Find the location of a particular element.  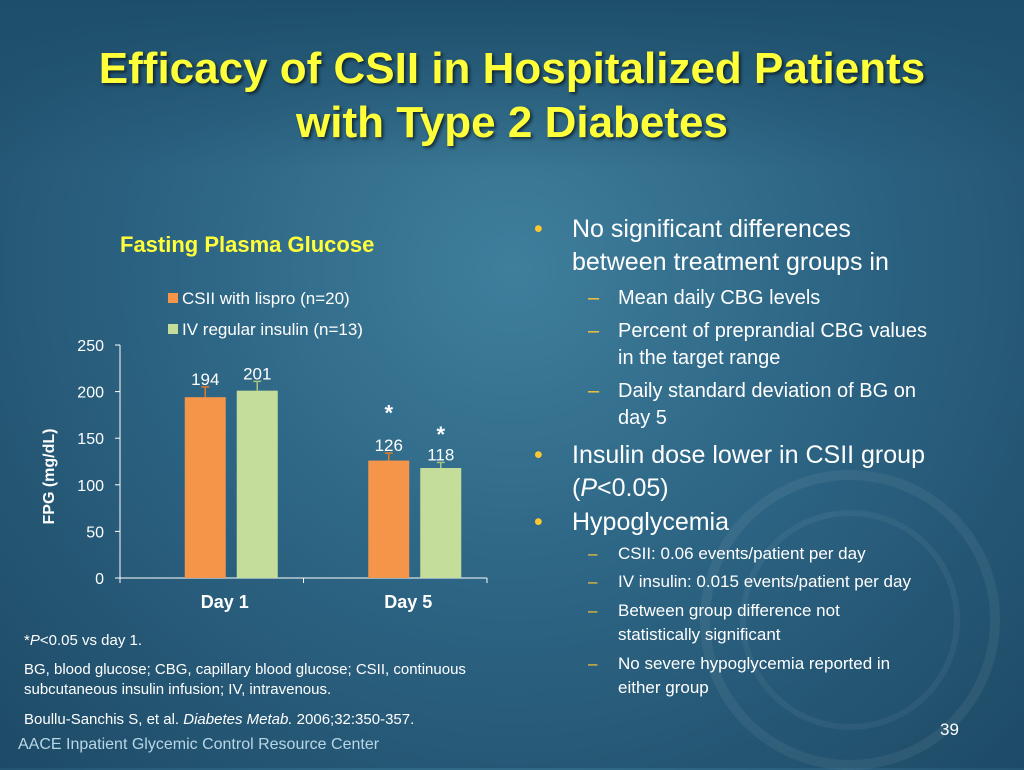

ref-authors: Boullu-Sanchis S, et al. is located at coordinates (104, 719).